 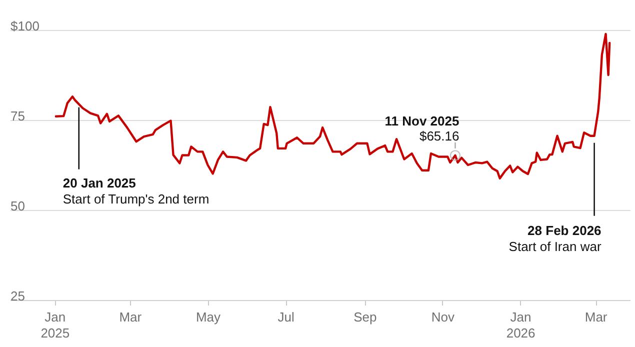 I want to click on x-tick-label: May, so click(x=209, y=317).